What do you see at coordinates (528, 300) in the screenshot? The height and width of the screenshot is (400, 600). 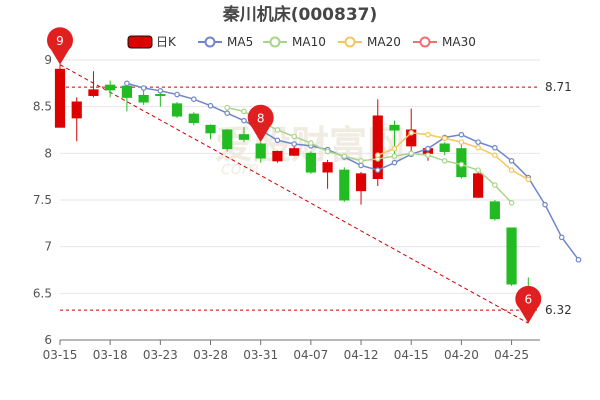 I see `marker-label: 6` at bounding box center [528, 300].